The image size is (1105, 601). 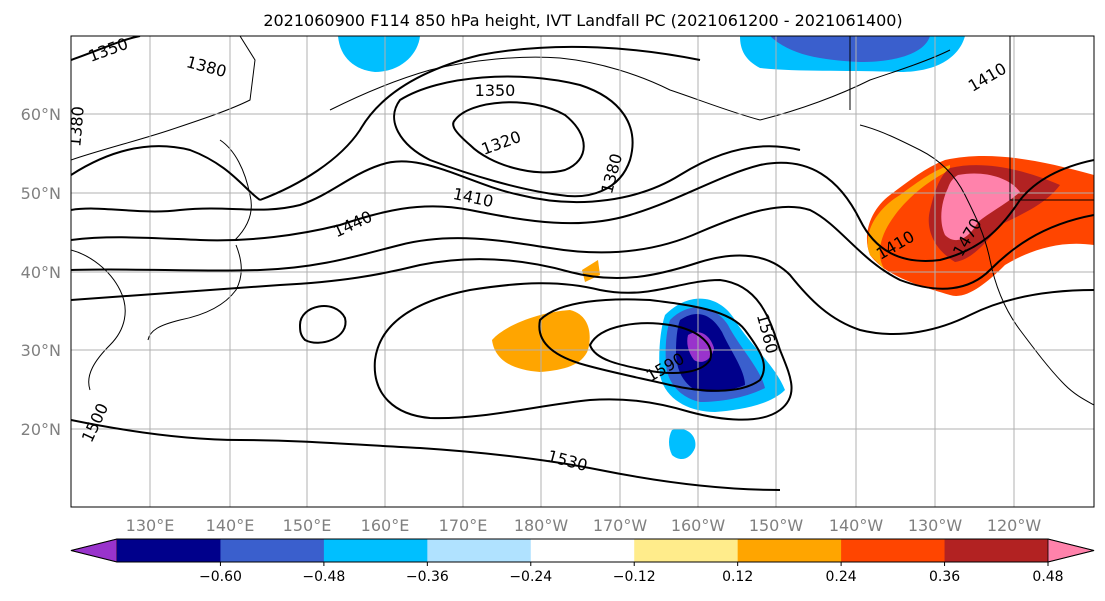 What do you see at coordinates (698, 525) in the screenshot?
I see `lon-tick: 160°W` at bounding box center [698, 525].